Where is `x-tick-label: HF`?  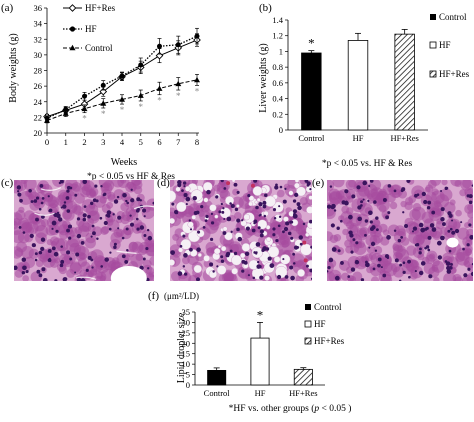 x-tick-label: HF is located at coordinates (358, 138).